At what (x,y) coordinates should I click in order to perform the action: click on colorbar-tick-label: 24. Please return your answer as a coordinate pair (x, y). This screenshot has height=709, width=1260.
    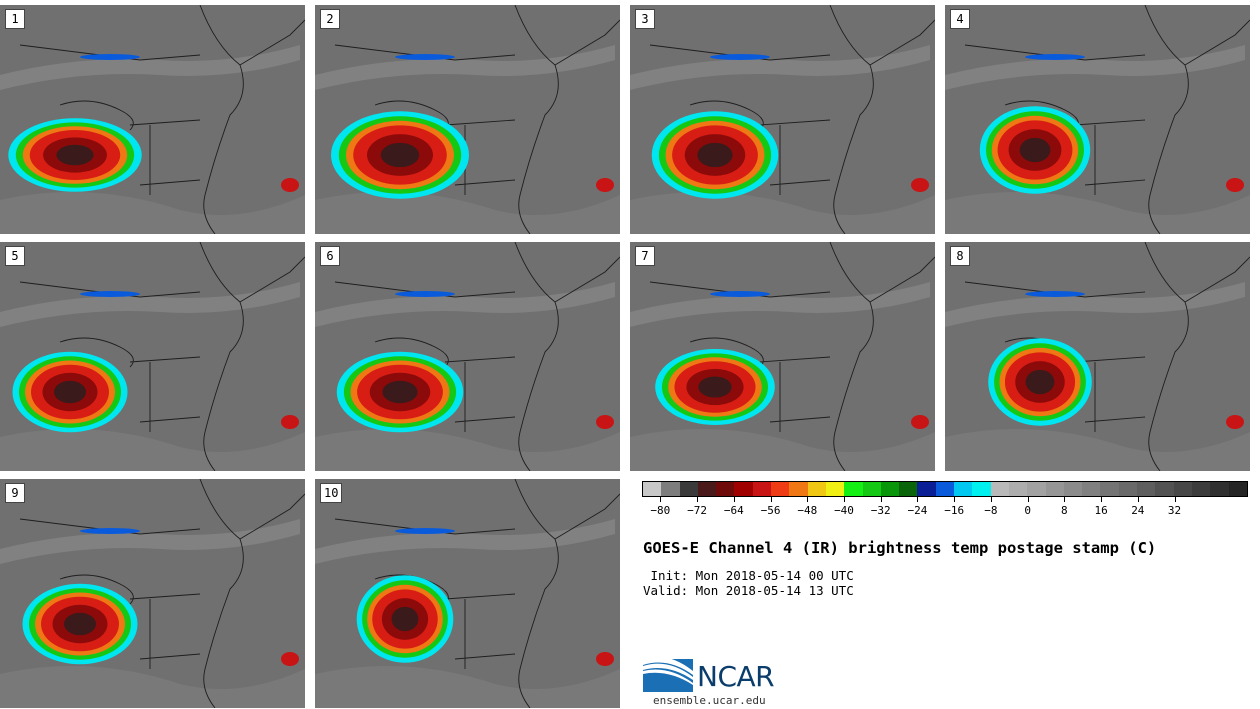
    Looking at the image, I should click on (1138, 510).